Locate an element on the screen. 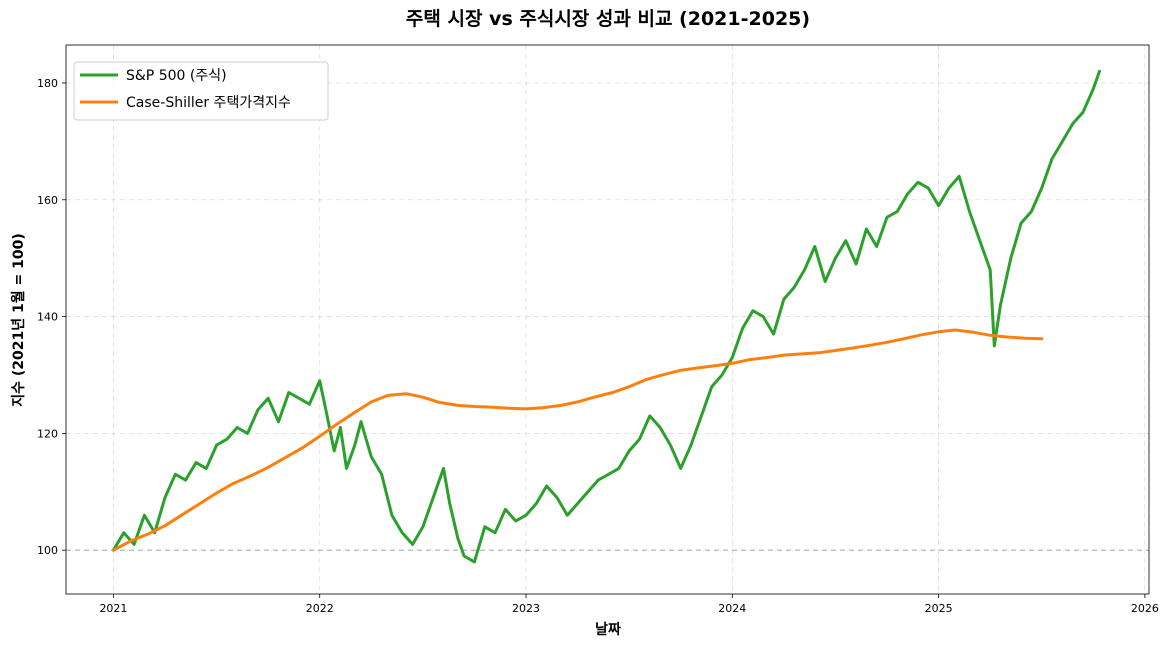 Image resolution: width=1167 pixels, height=649 pixels. x-axis-label: 날짜 is located at coordinates (608, 630).